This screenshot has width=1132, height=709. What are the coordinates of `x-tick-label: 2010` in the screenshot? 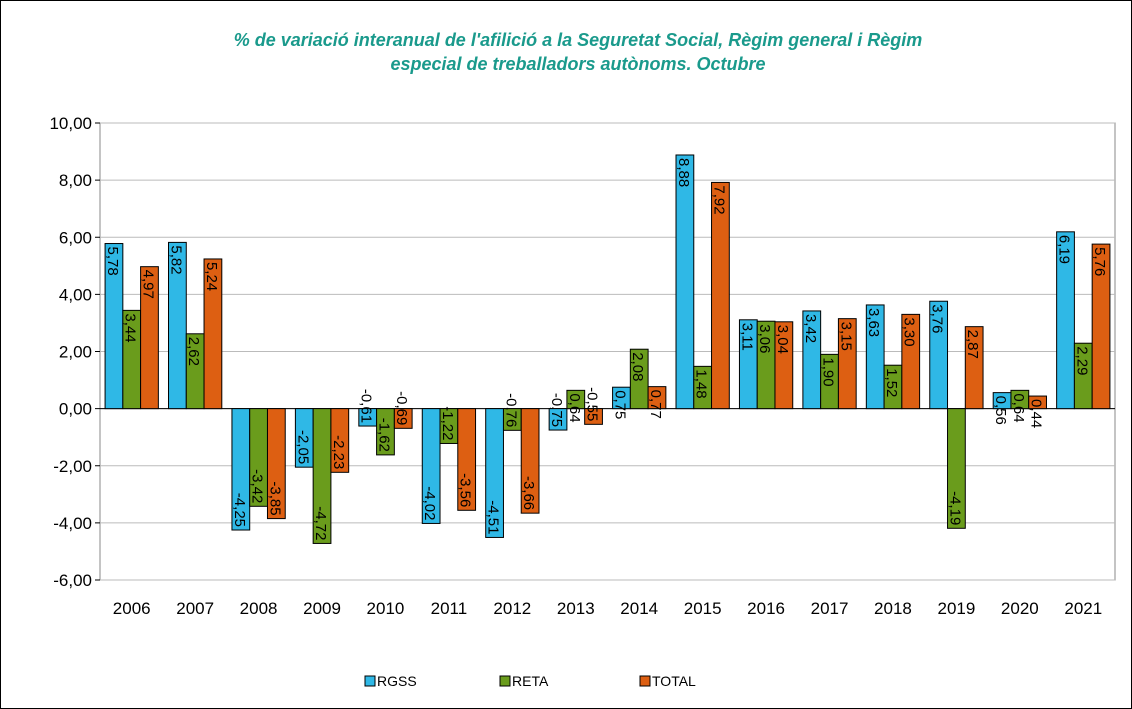 It's located at (386, 608).